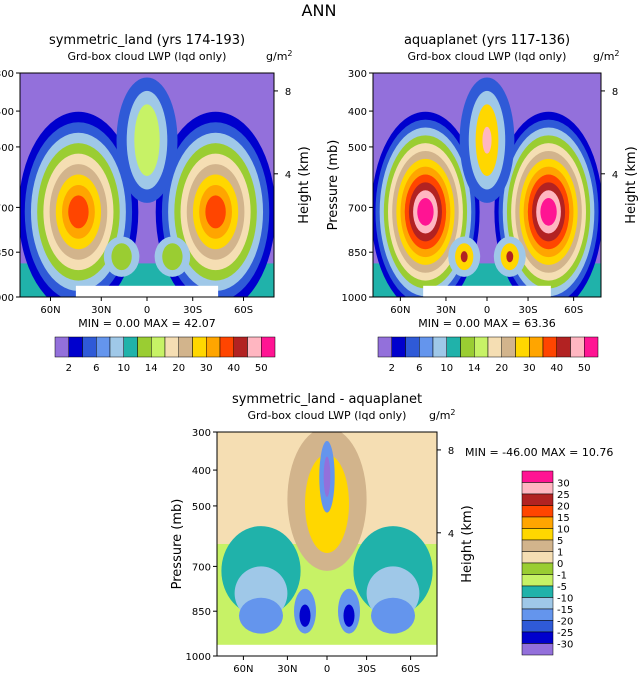 This screenshot has height=677, width=638. What do you see at coordinates (584, 368) in the screenshot?
I see `colorbar-label: 50` at bounding box center [584, 368].